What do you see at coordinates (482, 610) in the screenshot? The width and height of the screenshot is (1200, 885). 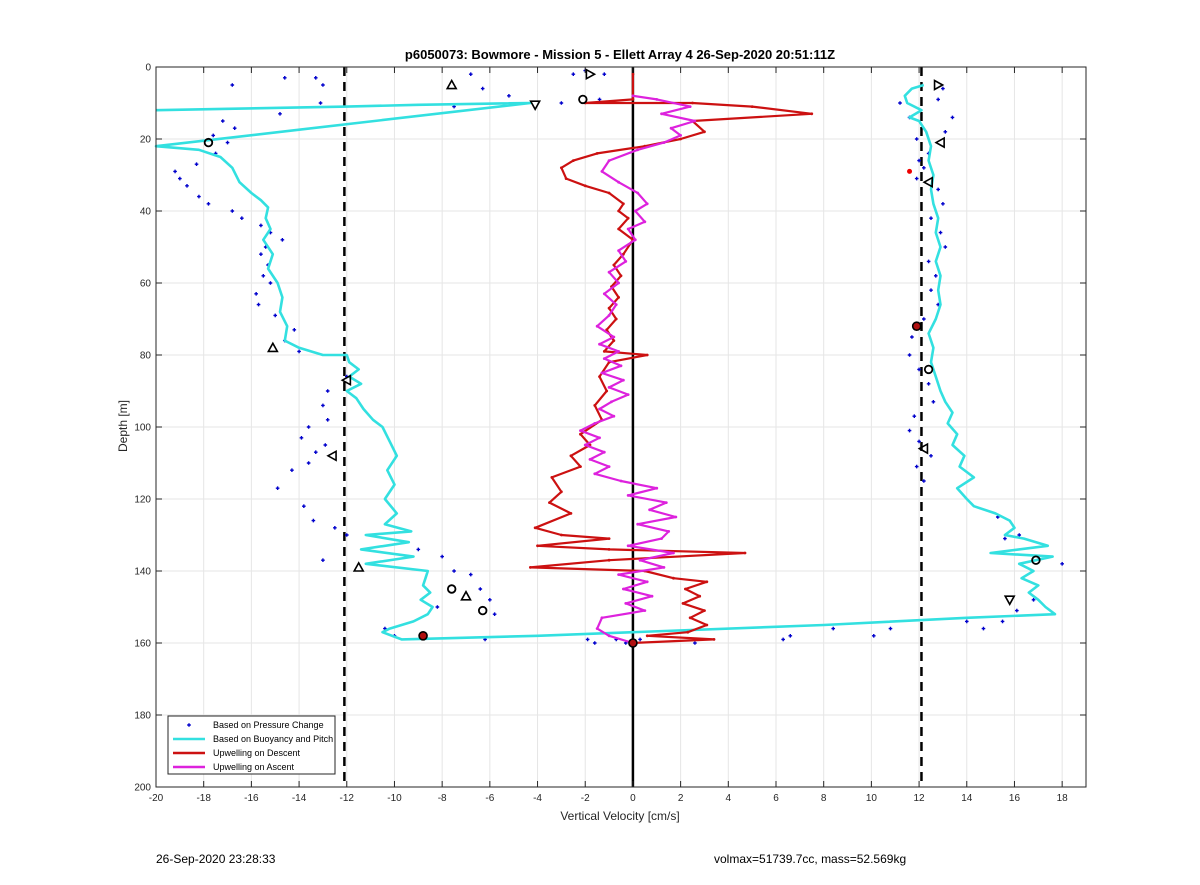 I see `marker-circle-open` at bounding box center [482, 610].